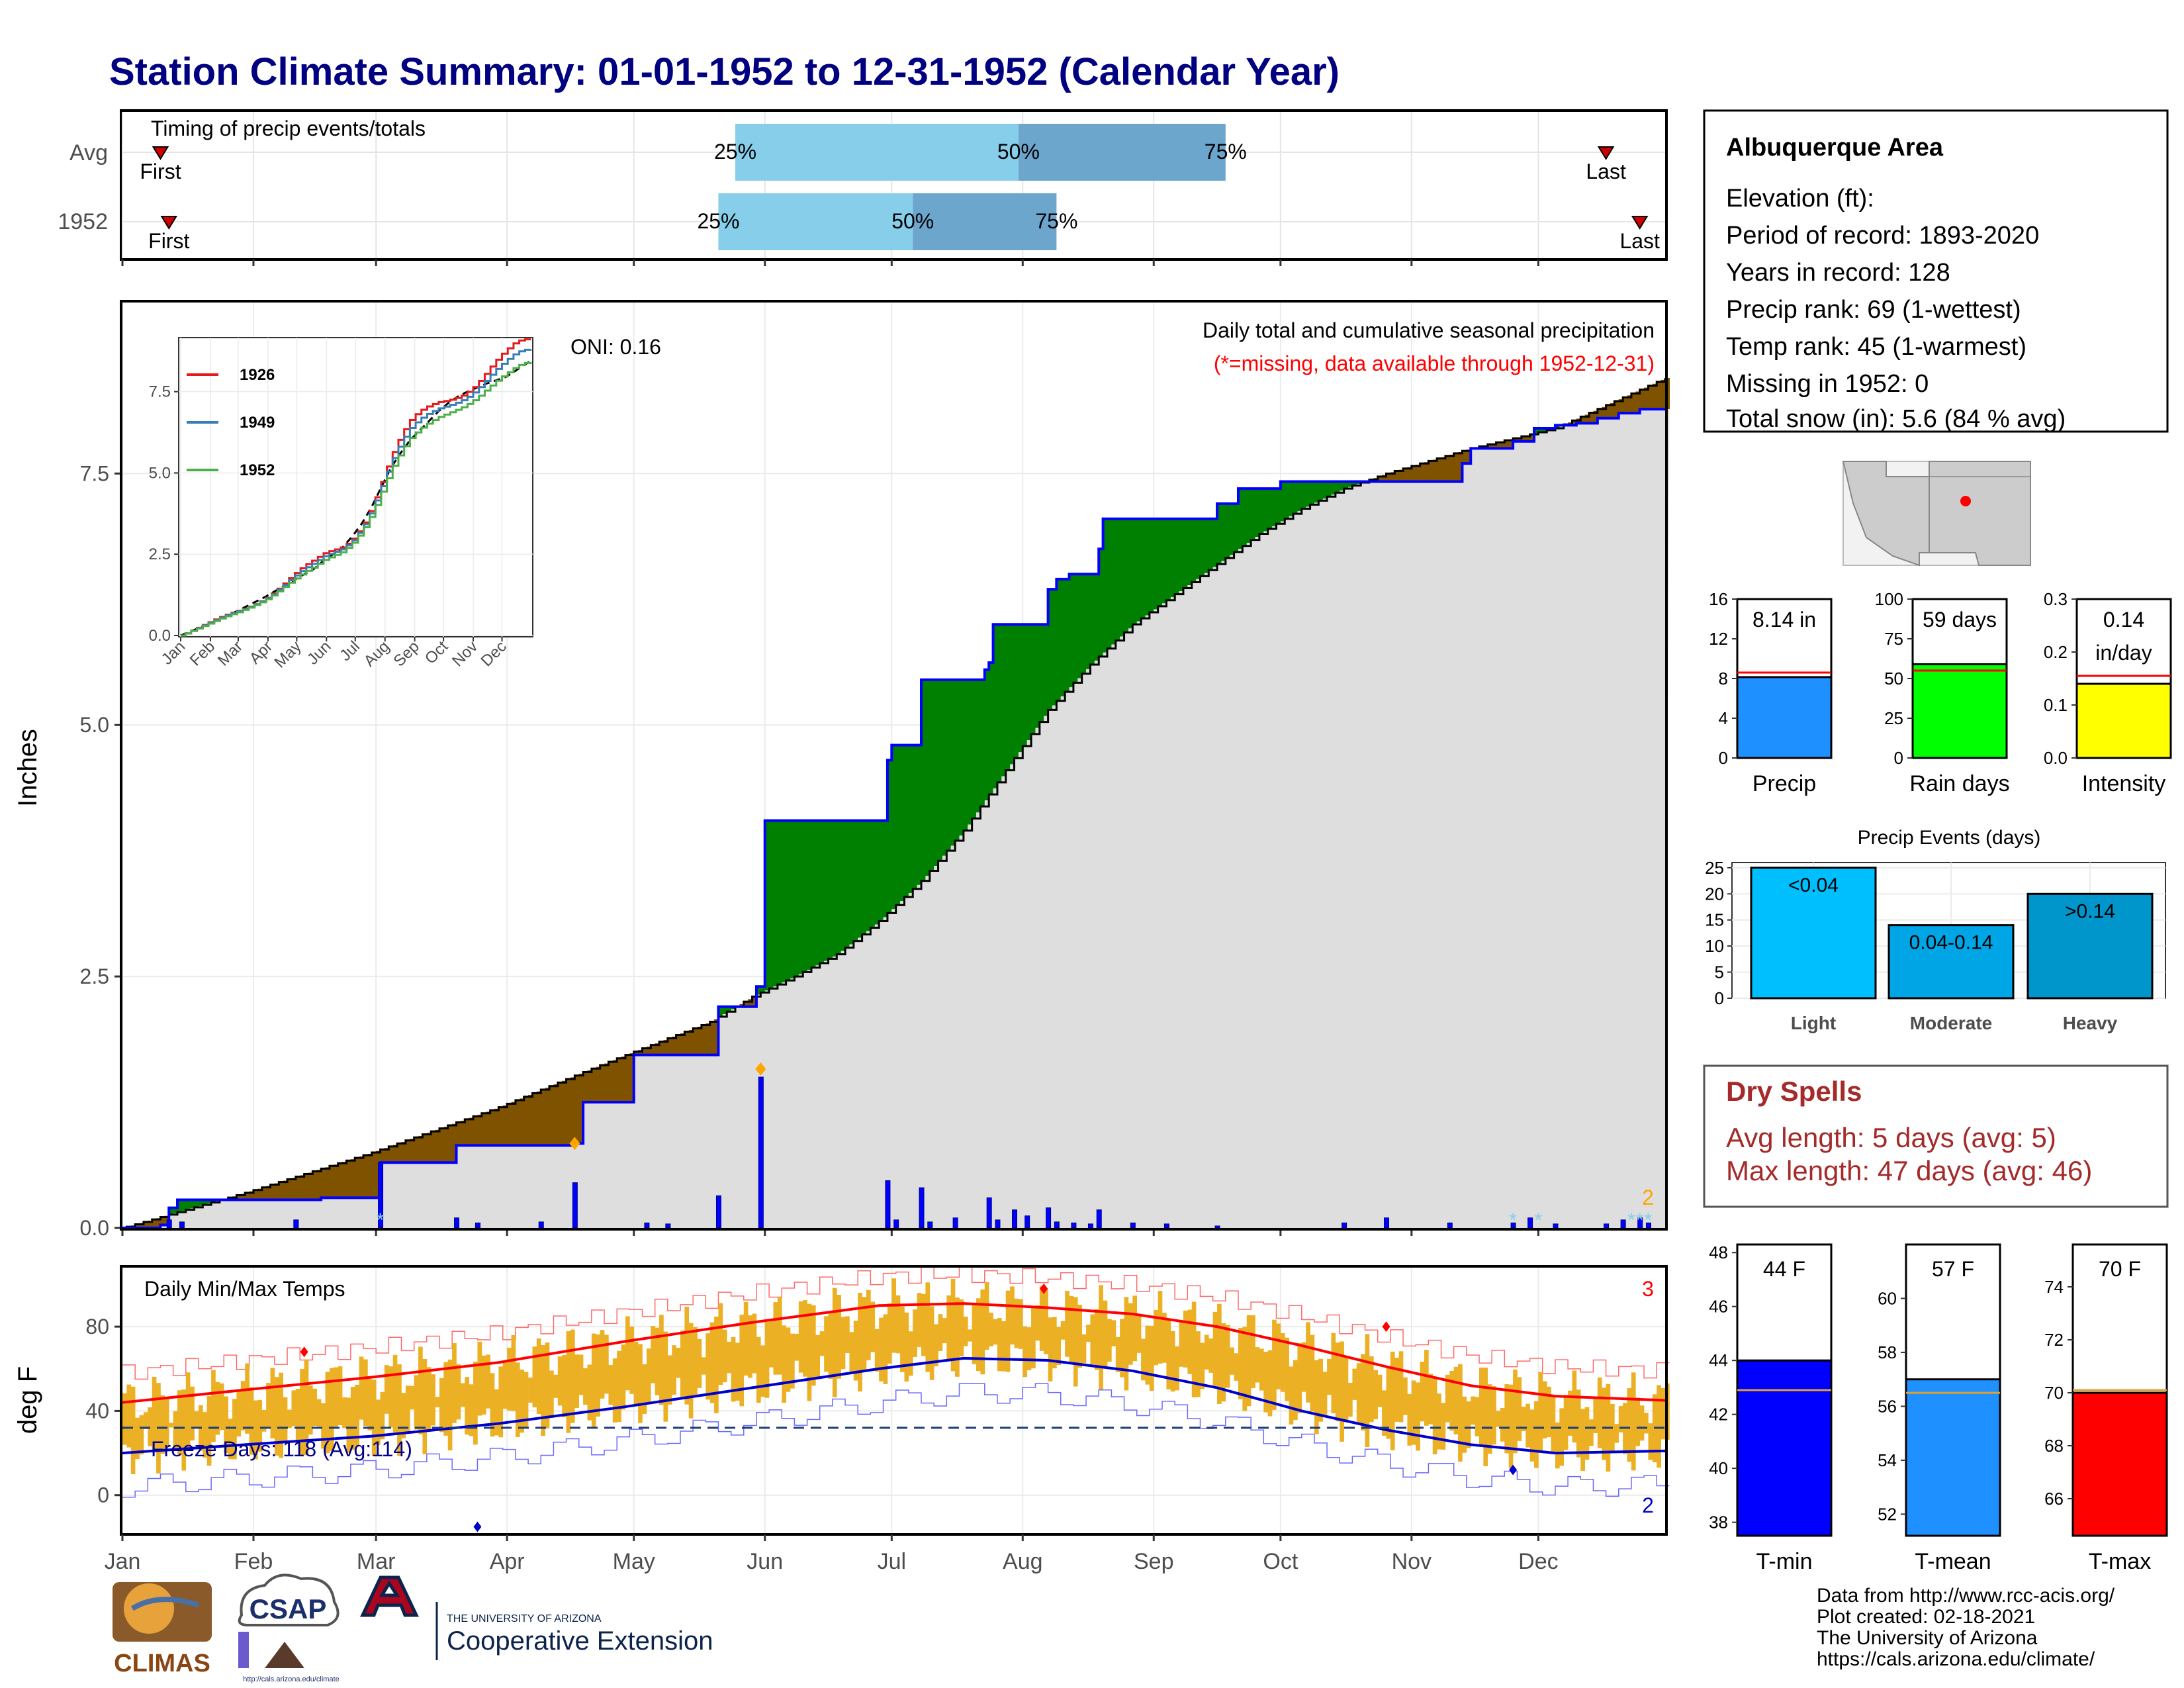 The image size is (2184, 1688). Describe the element at coordinates (1898, 758) in the screenshot. I see `mini-bar-tick-label: 0` at that location.